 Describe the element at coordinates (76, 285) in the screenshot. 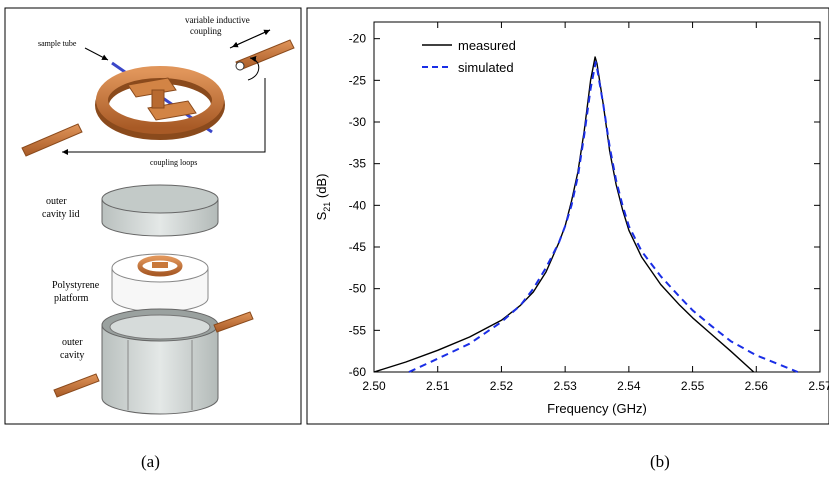

I see `label-platform-1: Polystyrene` at that location.